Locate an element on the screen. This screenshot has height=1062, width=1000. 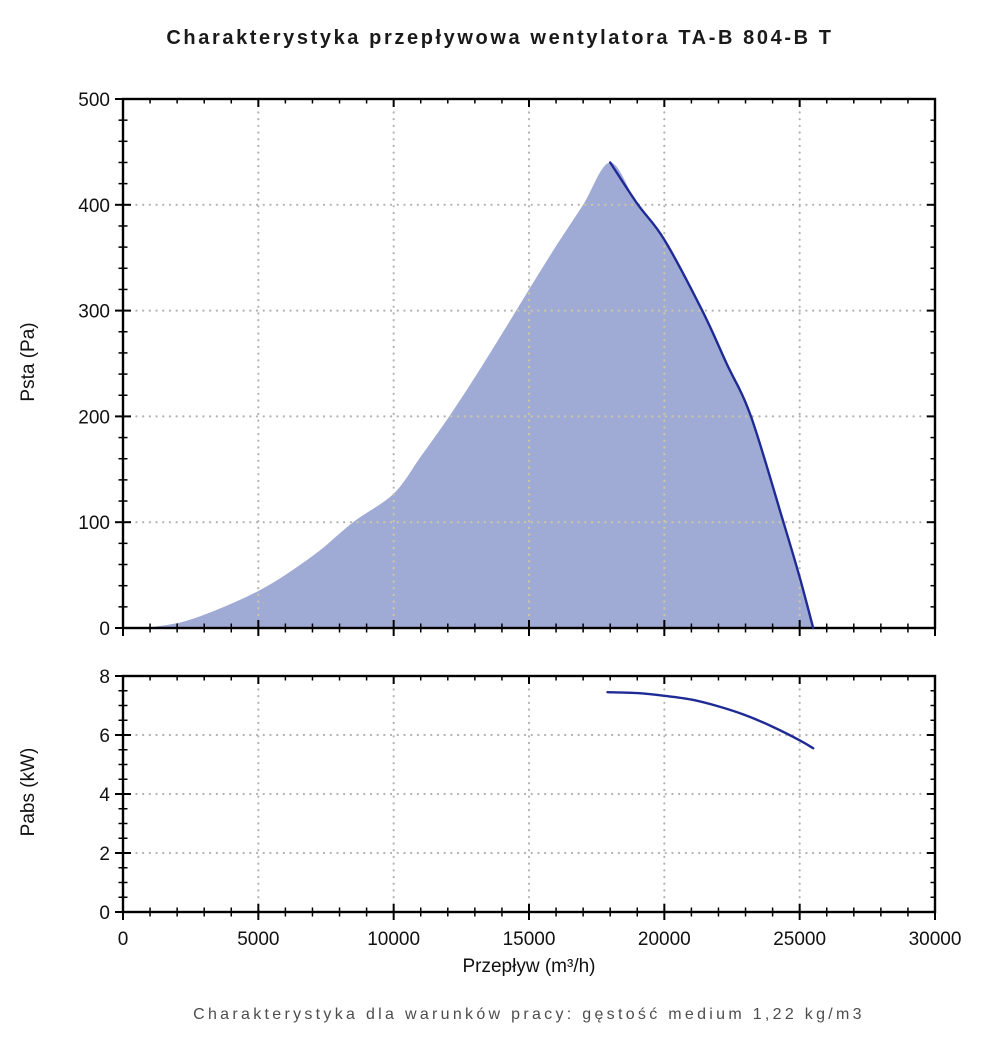
y-tick-label: 400 is located at coordinates (94, 206).